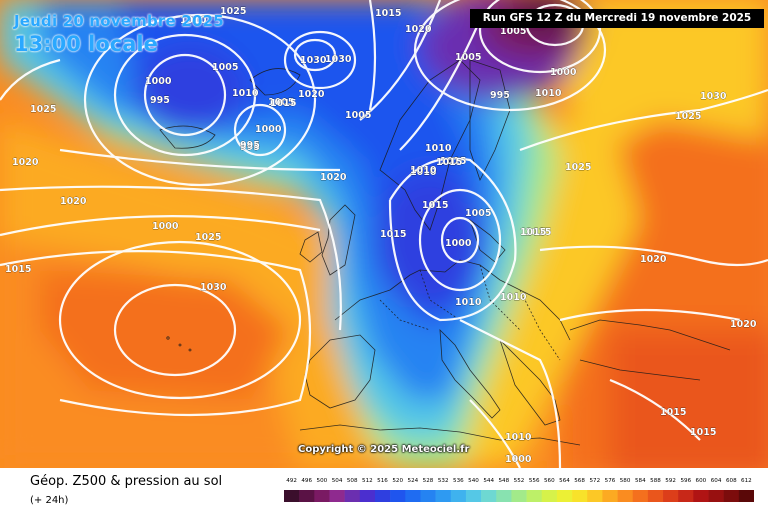  I want to click on colorbar-tick: 548, so click(504, 481).